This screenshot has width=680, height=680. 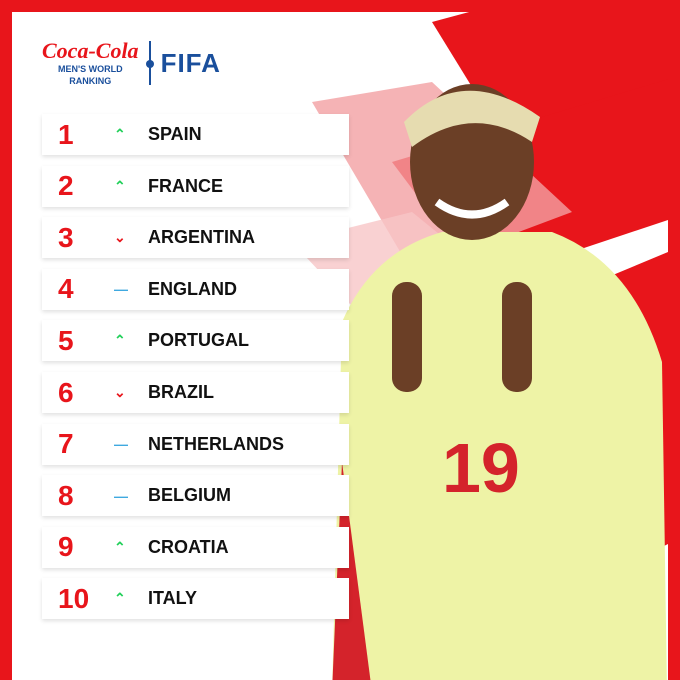 I want to click on fifa-logo: FIFA, so click(x=190, y=62).